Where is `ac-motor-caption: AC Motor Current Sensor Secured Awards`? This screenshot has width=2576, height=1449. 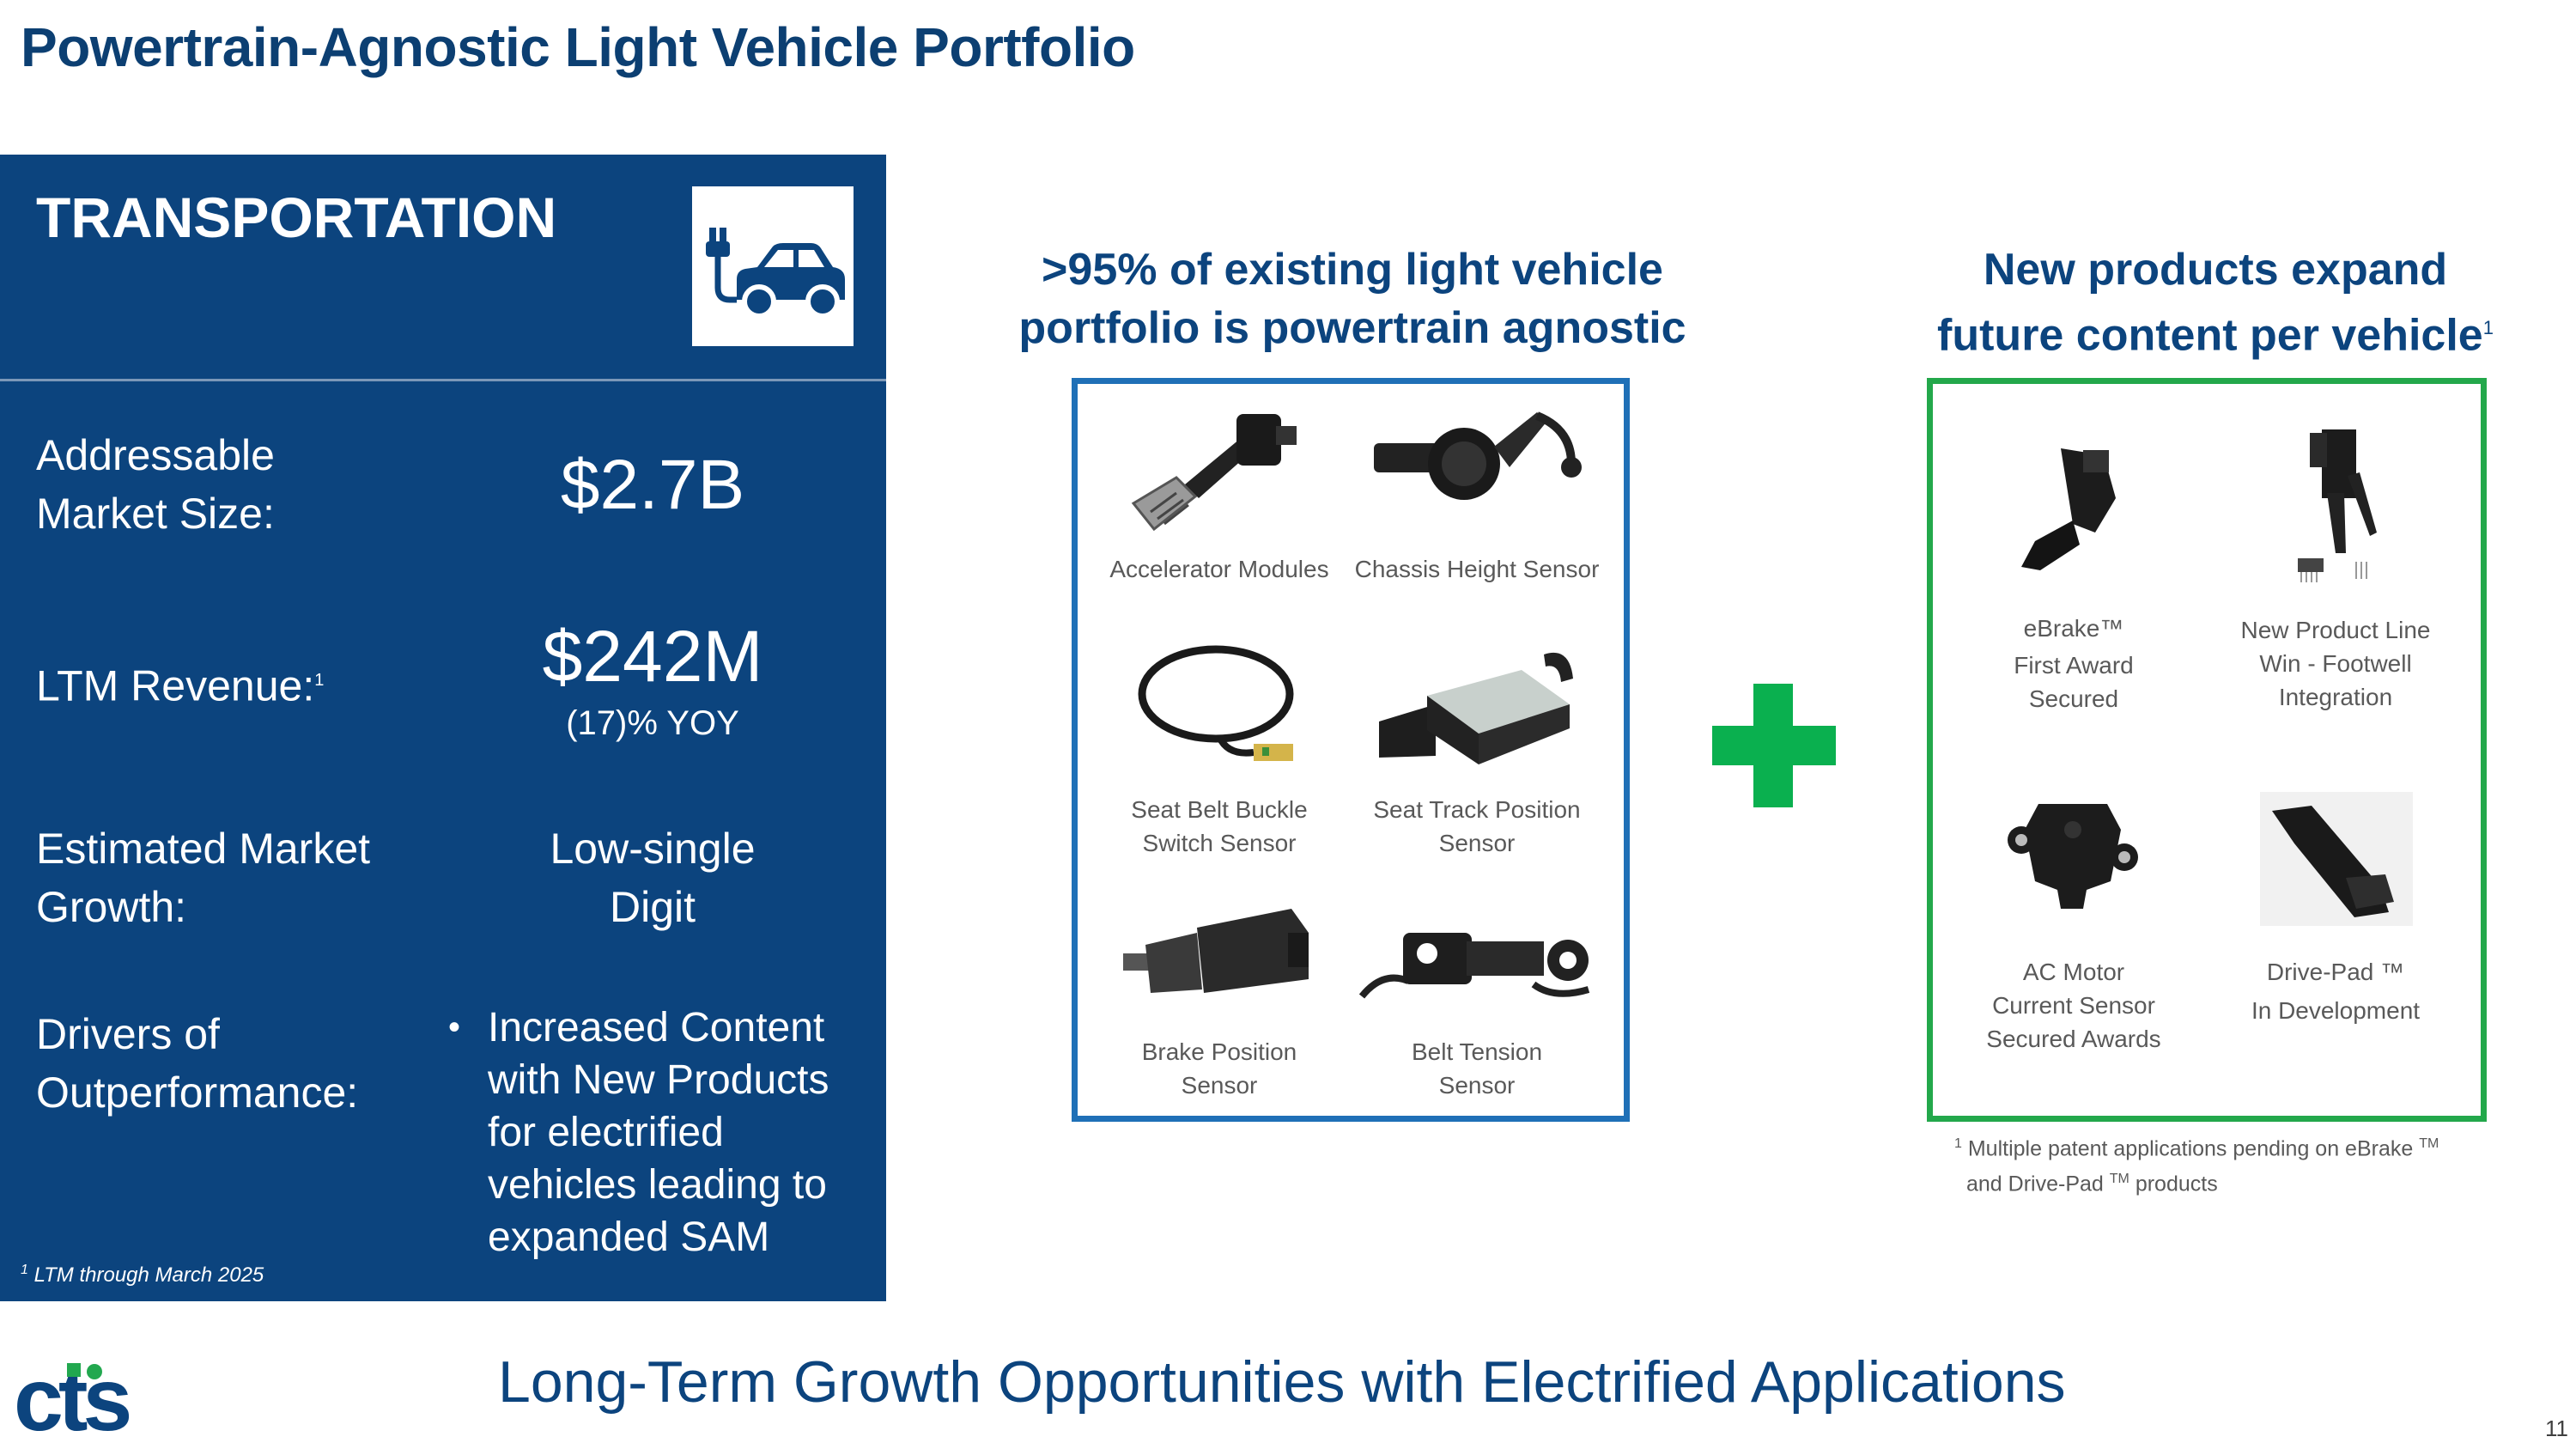
ac-motor-caption: AC Motor Current Sensor Secured Awards is located at coordinates (2073, 1006).